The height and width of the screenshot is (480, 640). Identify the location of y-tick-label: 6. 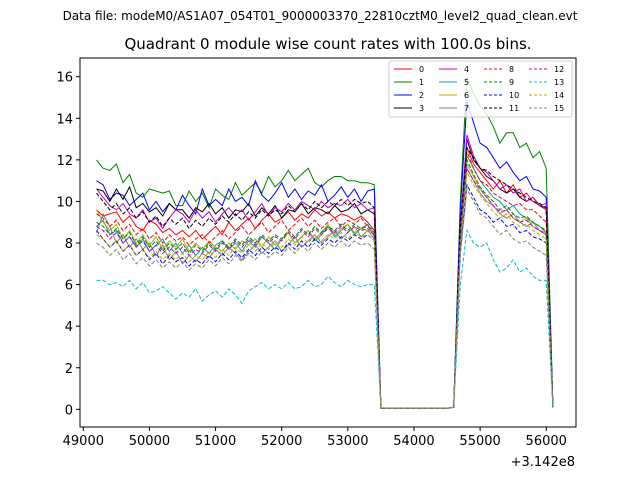
(69, 286).